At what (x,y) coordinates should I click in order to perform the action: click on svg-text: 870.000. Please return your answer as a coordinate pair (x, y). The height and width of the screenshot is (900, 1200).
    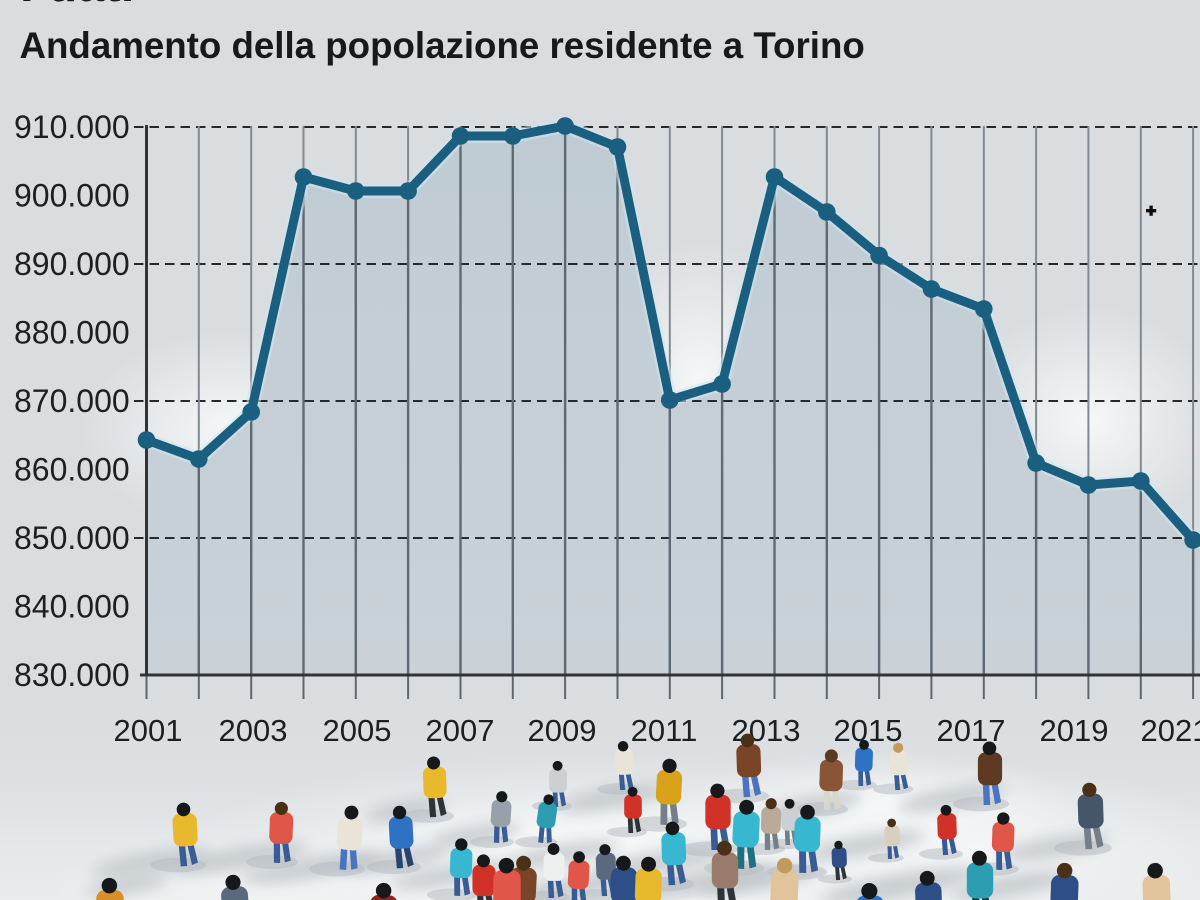
    Looking at the image, I should click on (72, 401).